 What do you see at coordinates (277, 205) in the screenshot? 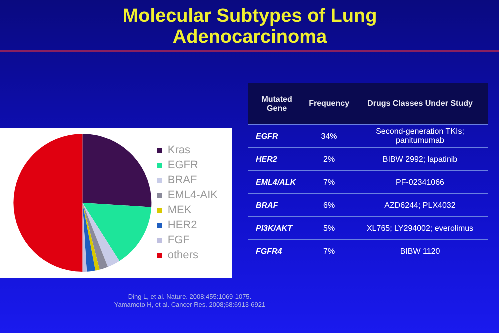
I see `text: BRAF` at bounding box center [277, 205].